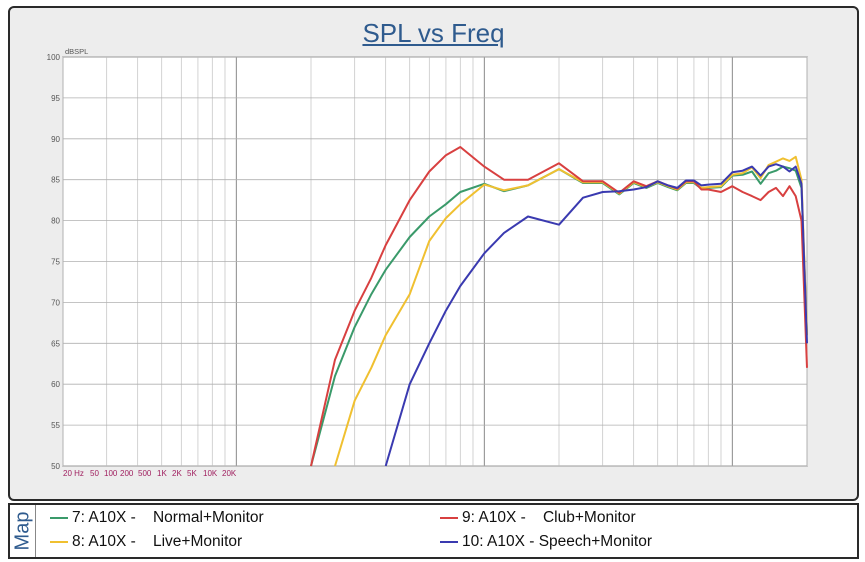 The image size is (865, 562). What do you see at coordinates (59, 542) in the screenshot?
I see `legend-swatch-live` at bounding box center [59, 542].